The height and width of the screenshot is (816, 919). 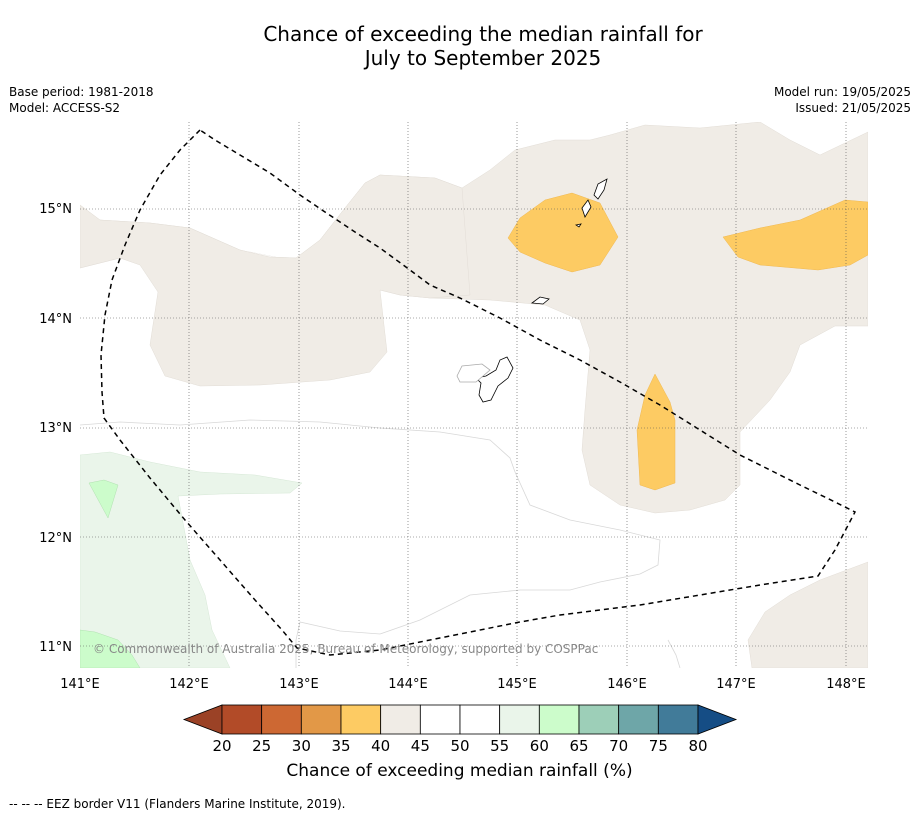 I want to click on meta-right: Model run: 19/05/2025 Issued: 21/05/2025, so click(x=842, y=100).